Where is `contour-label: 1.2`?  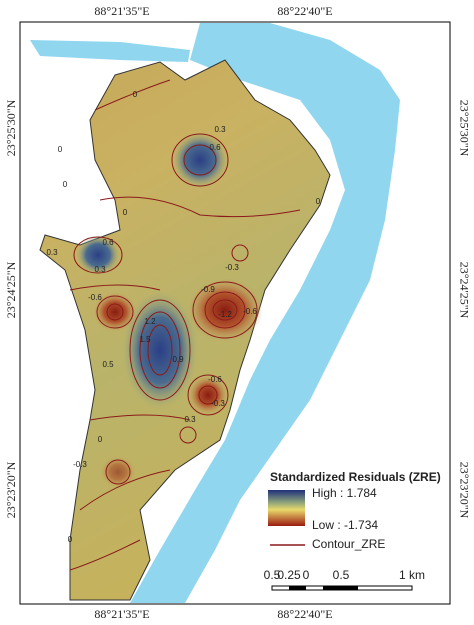
contour-label: 1.2 is located at coordinates (150, 321).